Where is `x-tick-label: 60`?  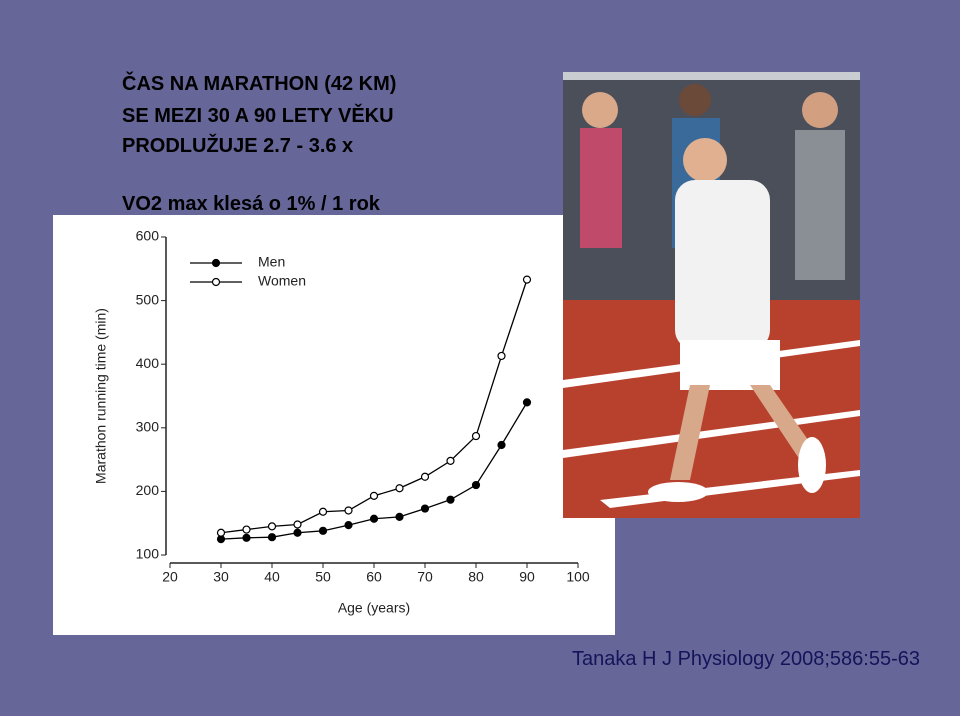 x-tick-label: 60 is located at coordinates (374, 577).